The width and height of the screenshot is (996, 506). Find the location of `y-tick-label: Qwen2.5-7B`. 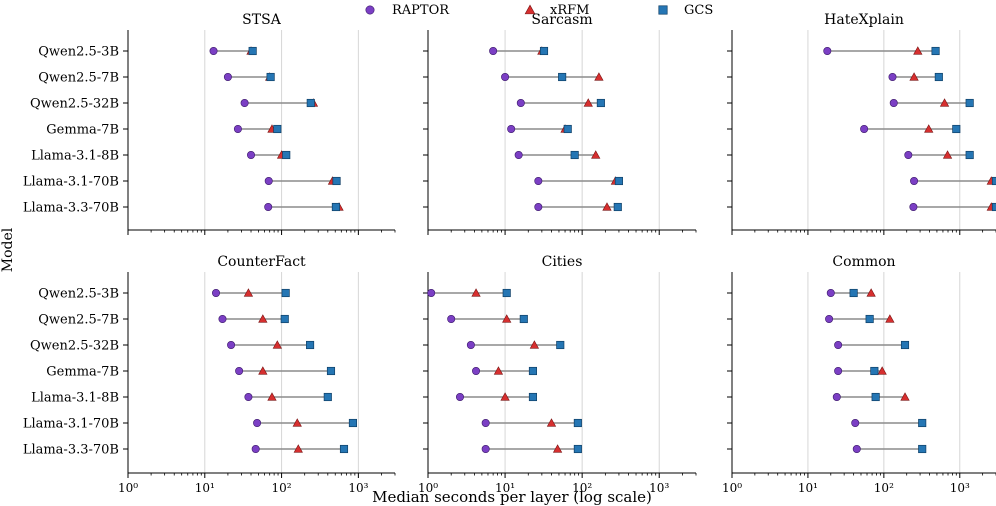

y-tick-label: Qwen2.5-7B is located at coordinates (78, 320).